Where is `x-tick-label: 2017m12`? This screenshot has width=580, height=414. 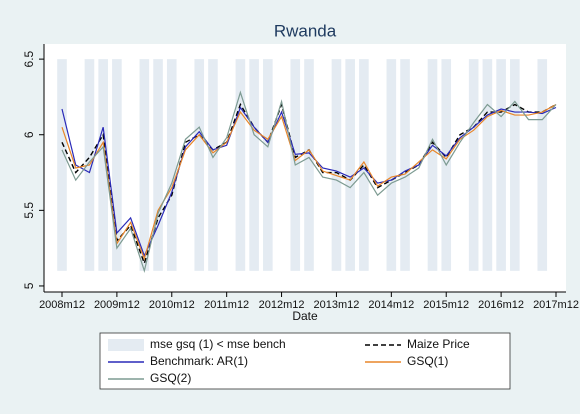 x-tick-label: 2017m12 is located at coordinates (556, 305).